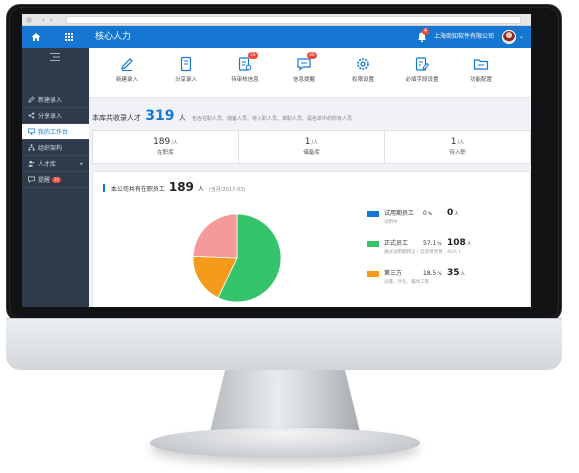 The image size is (579, 473). I want to click on stat-active-pool: 189/人 在职库, so click(166, 147).